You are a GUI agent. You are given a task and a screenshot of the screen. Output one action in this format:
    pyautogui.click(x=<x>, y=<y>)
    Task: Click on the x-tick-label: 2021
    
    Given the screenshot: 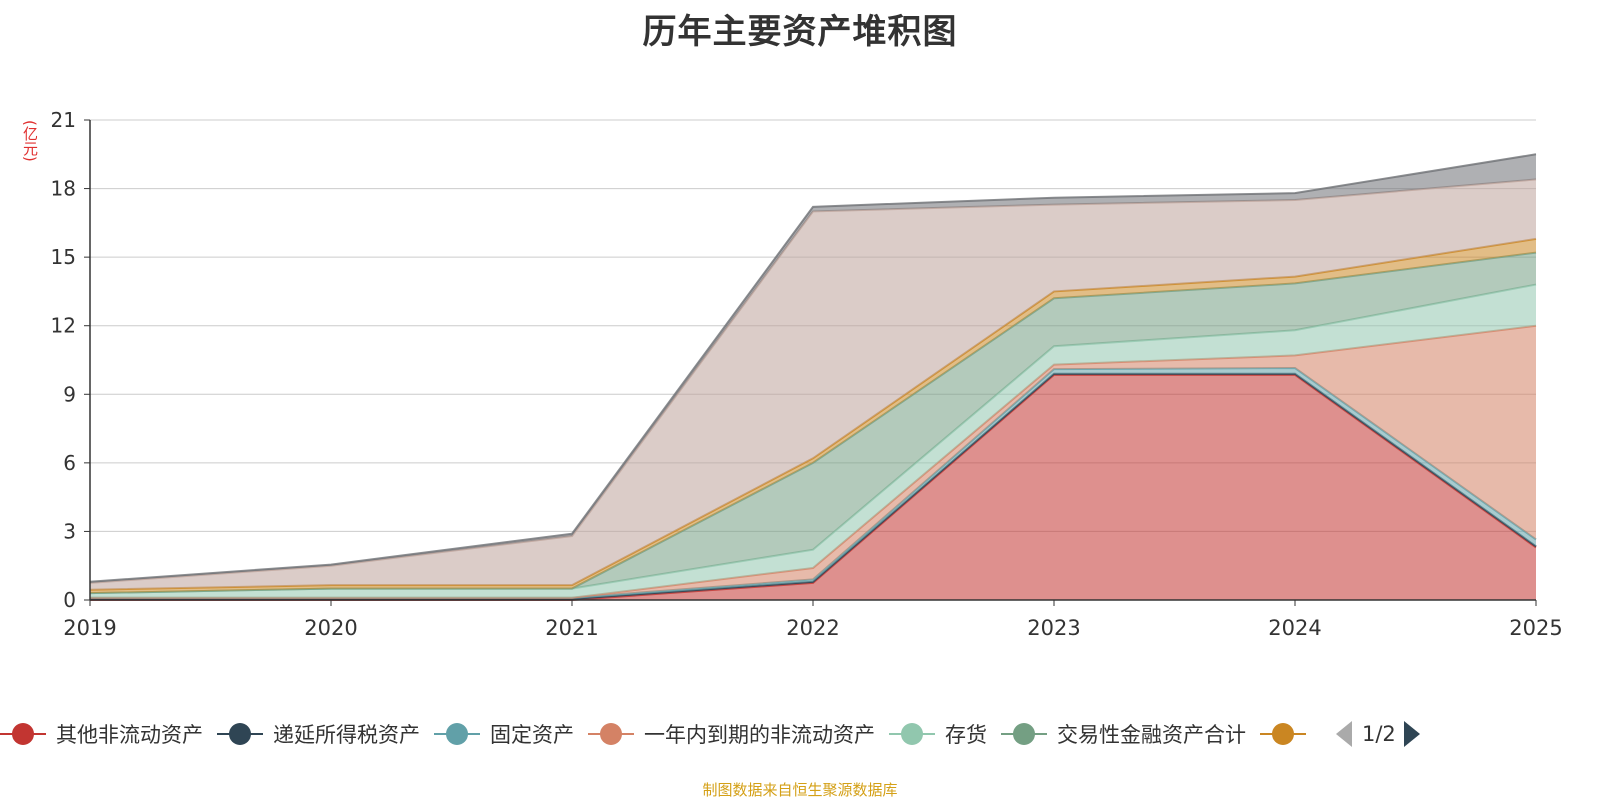 What is the action you would take?
    pyautogui.click(x=571, y=628)
    